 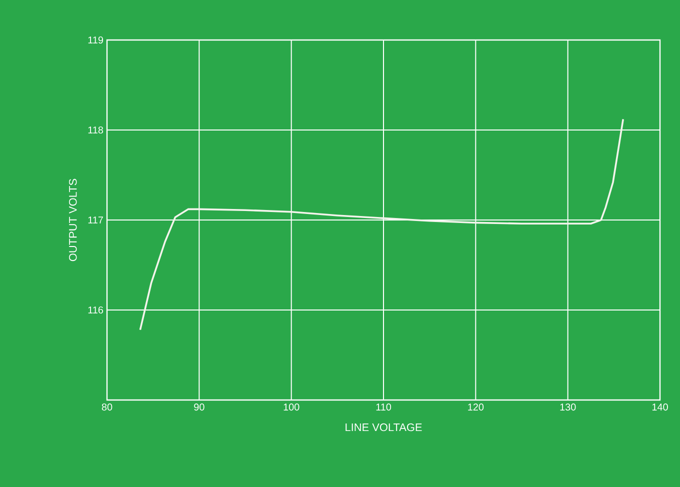 I want to click on x-tick-label: 140, so click(x=660, y=407).